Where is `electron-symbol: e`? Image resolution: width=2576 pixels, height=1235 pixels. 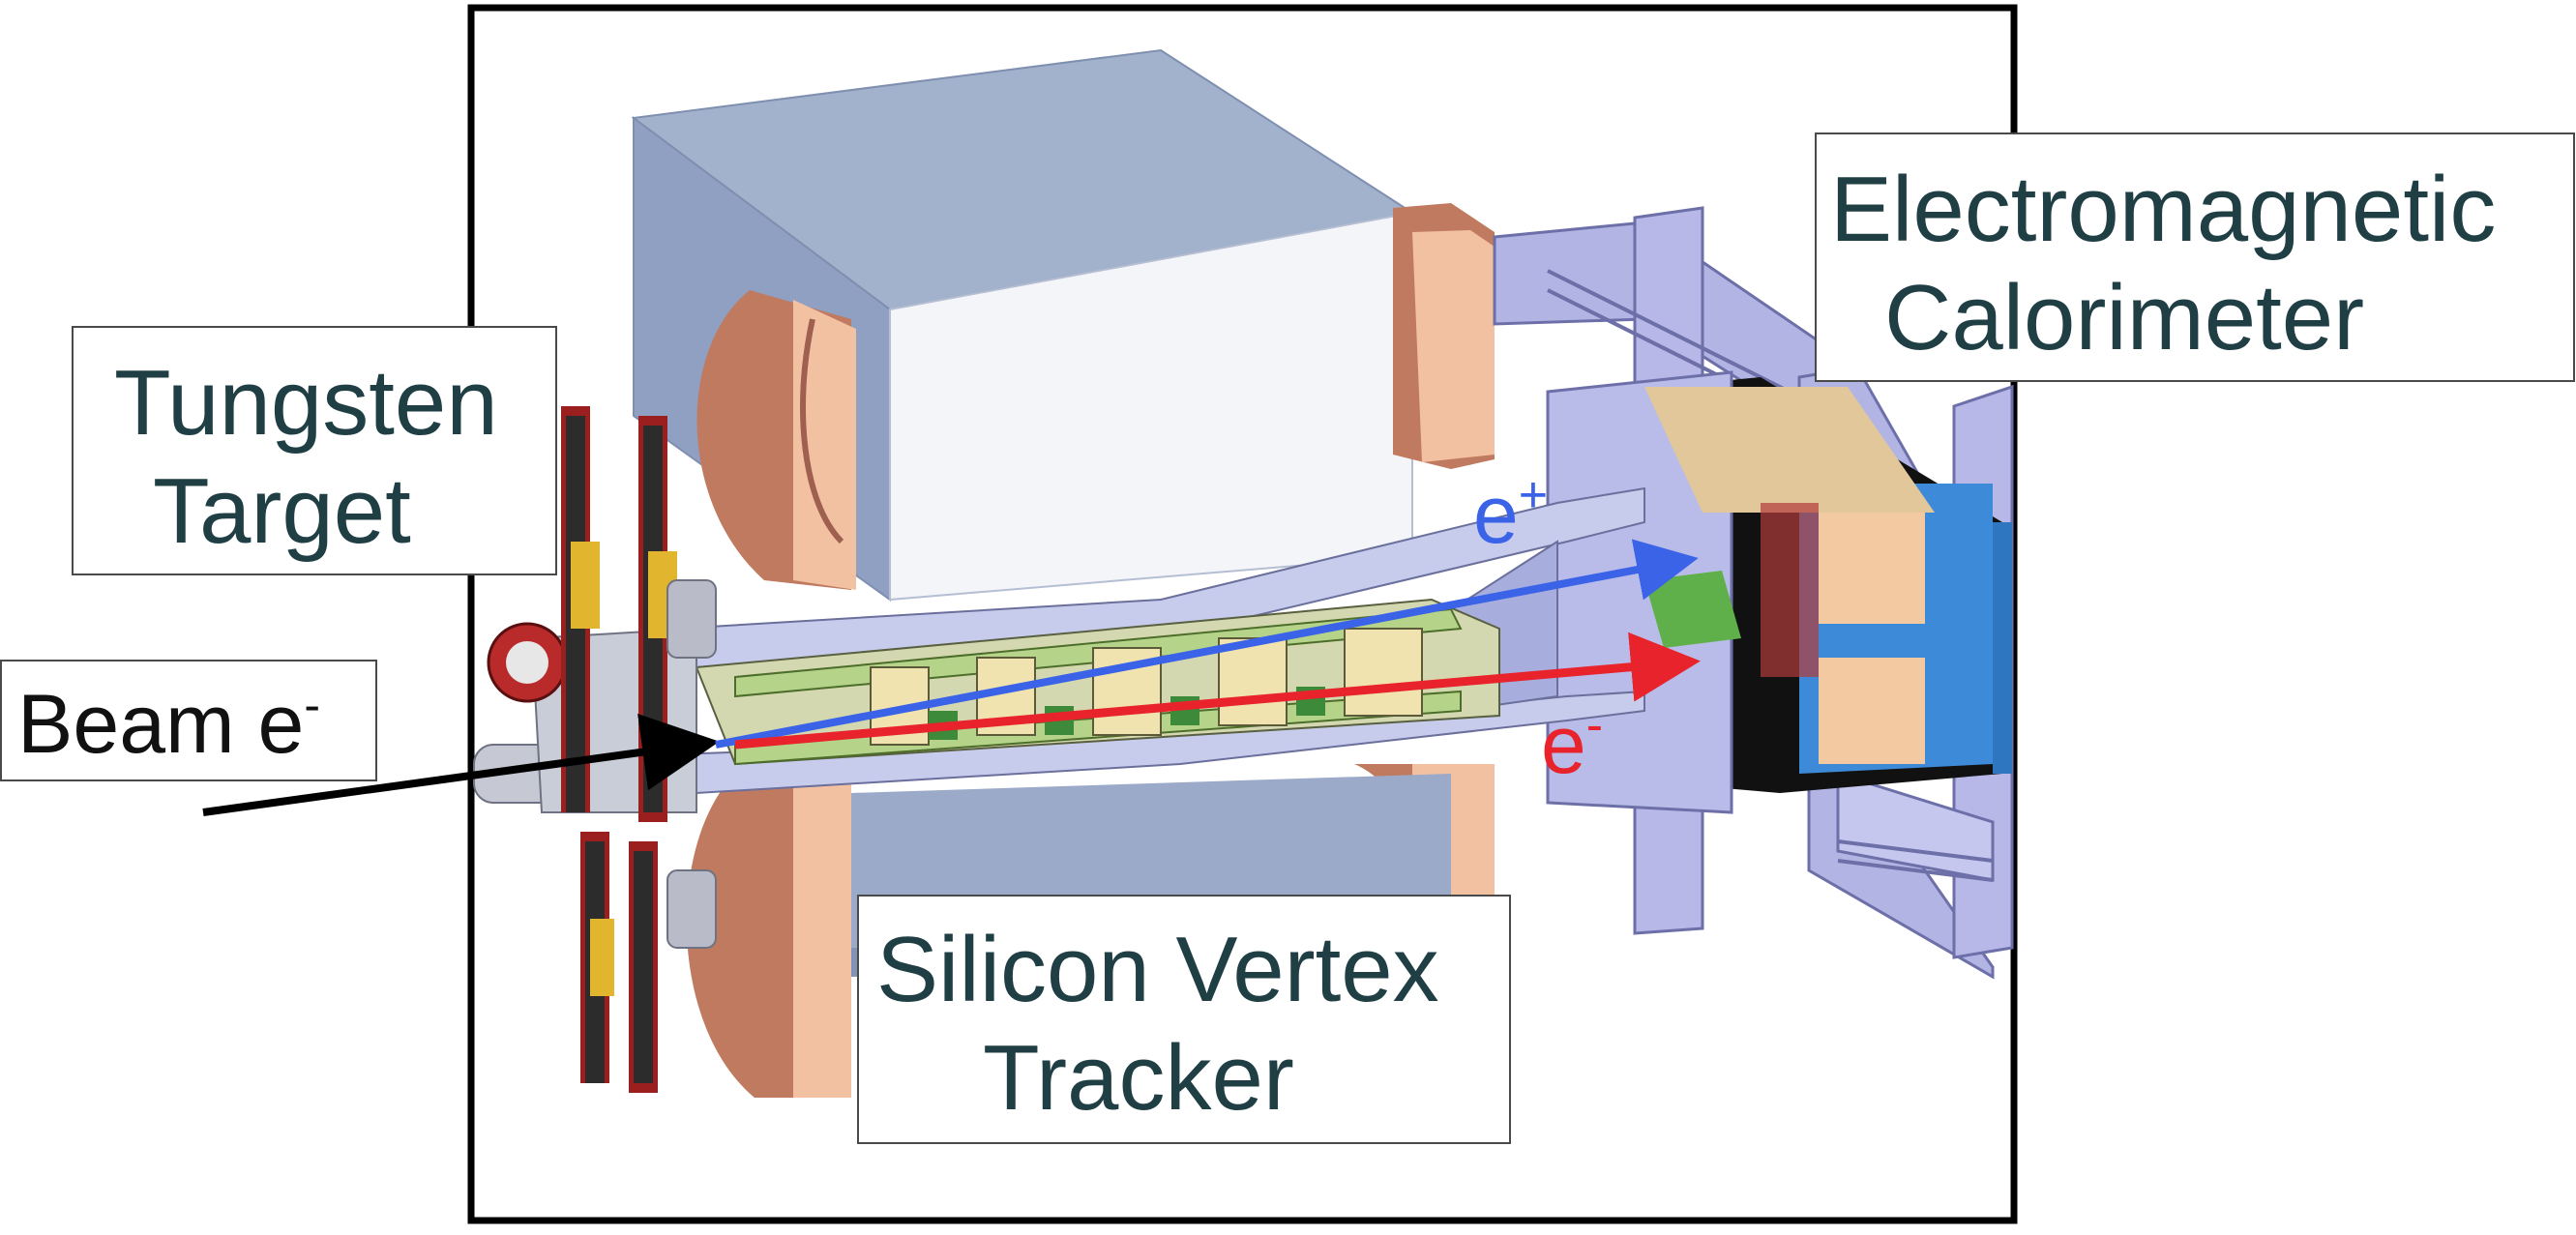 electron-symbol: e is located at coordinates (1563, 744).